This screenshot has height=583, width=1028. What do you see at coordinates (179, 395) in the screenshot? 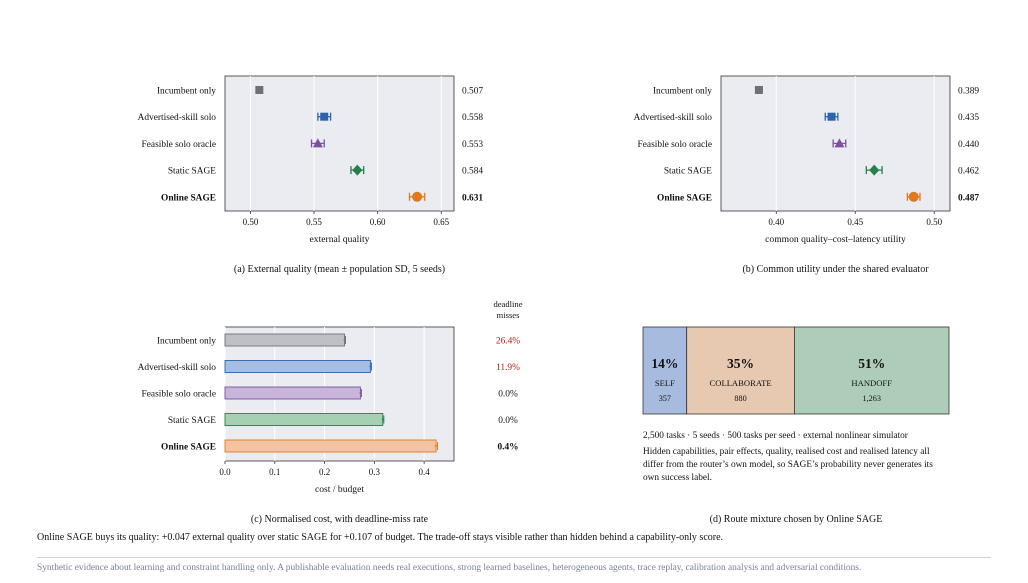
I see `panel-c-category-label: Feasible solo oracle` at bounding box center [179, 395].